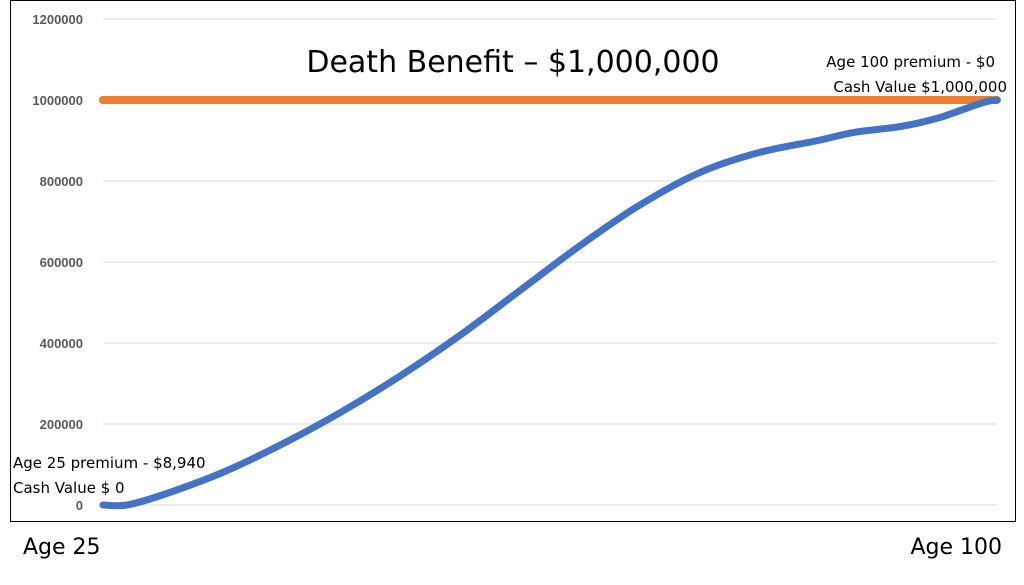 The height and width of the screenshot is (585, 1024). I want to click on y-tick-label: 0, so click(79, 505).